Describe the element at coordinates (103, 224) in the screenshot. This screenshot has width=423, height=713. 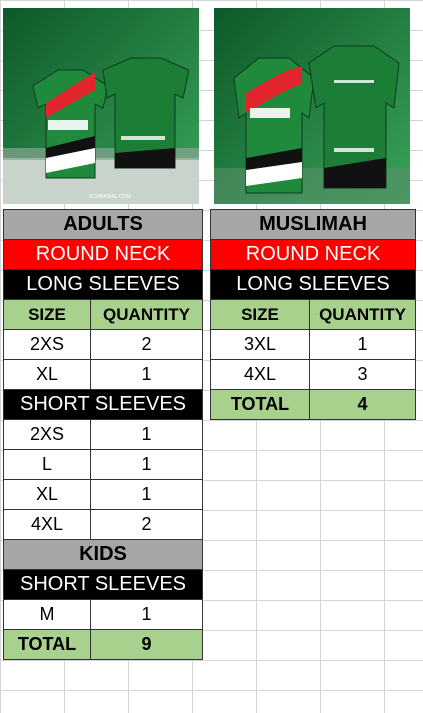
I see `adults-title: ADULTS` at that location.